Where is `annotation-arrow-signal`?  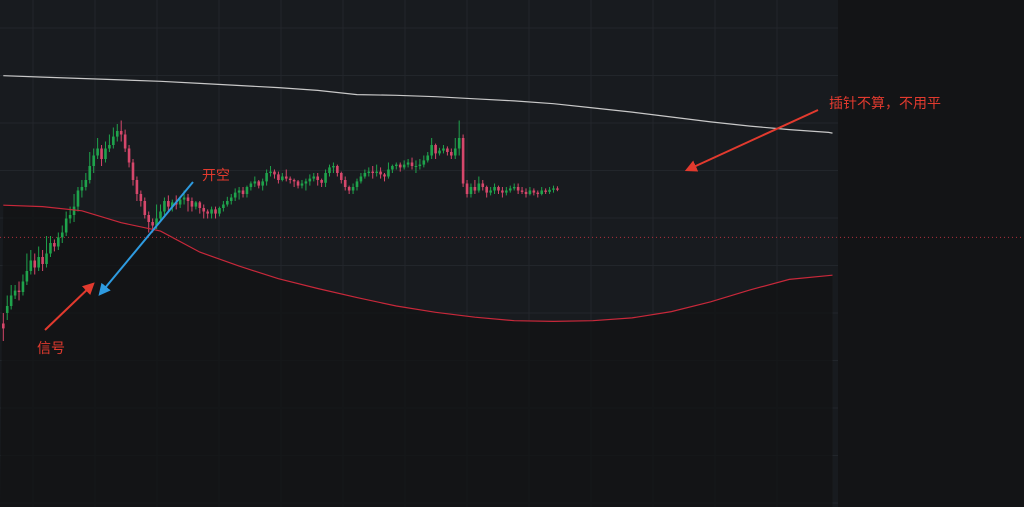 annotation-arrow-signal is located at coordinates (69, 306).